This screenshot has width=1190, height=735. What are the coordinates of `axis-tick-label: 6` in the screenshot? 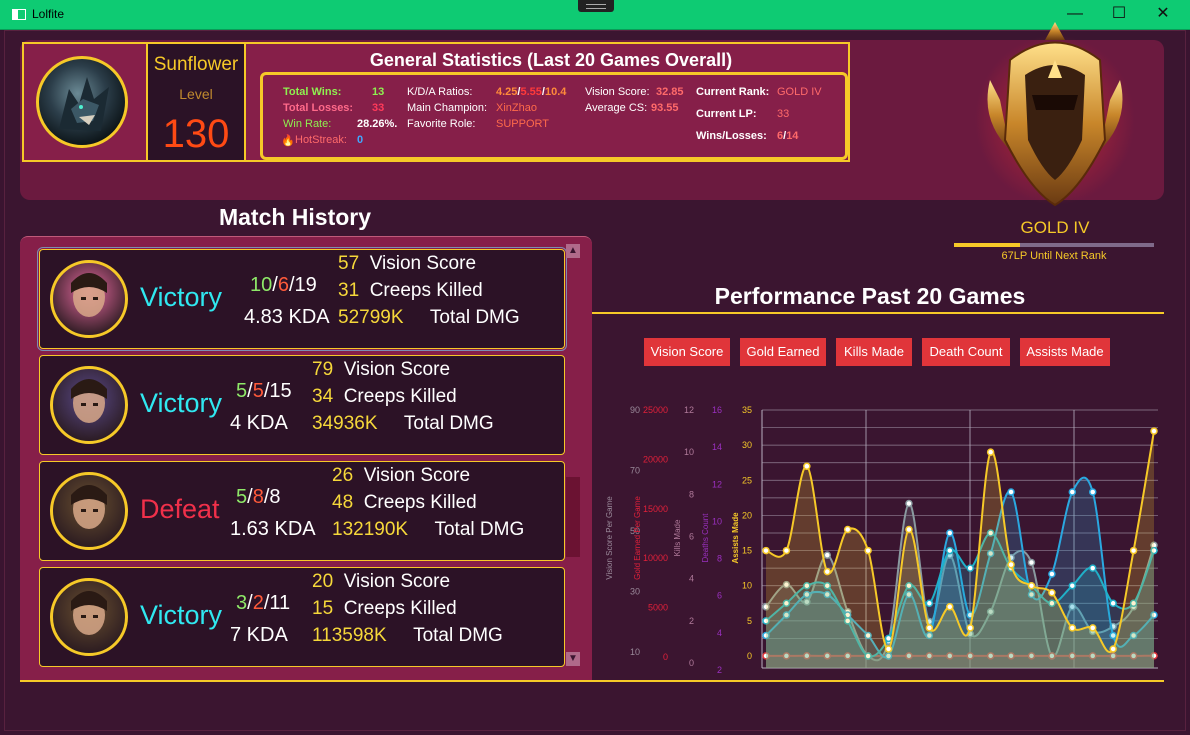 It's located at (719, 596).